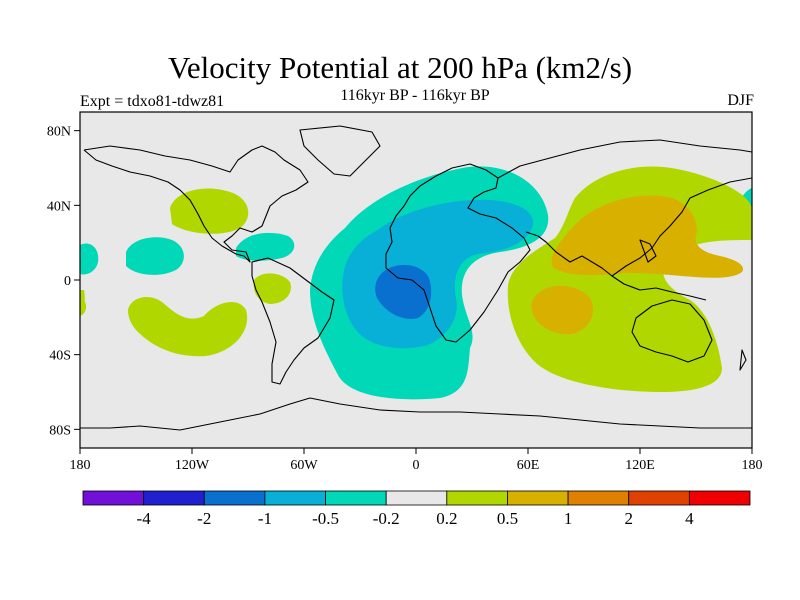 The height and width of the screenshot is (600, 800). Describe the element at coordinates (507, 518) in the screenshot. I see `colorbar-label-6: 0.5` at that location.